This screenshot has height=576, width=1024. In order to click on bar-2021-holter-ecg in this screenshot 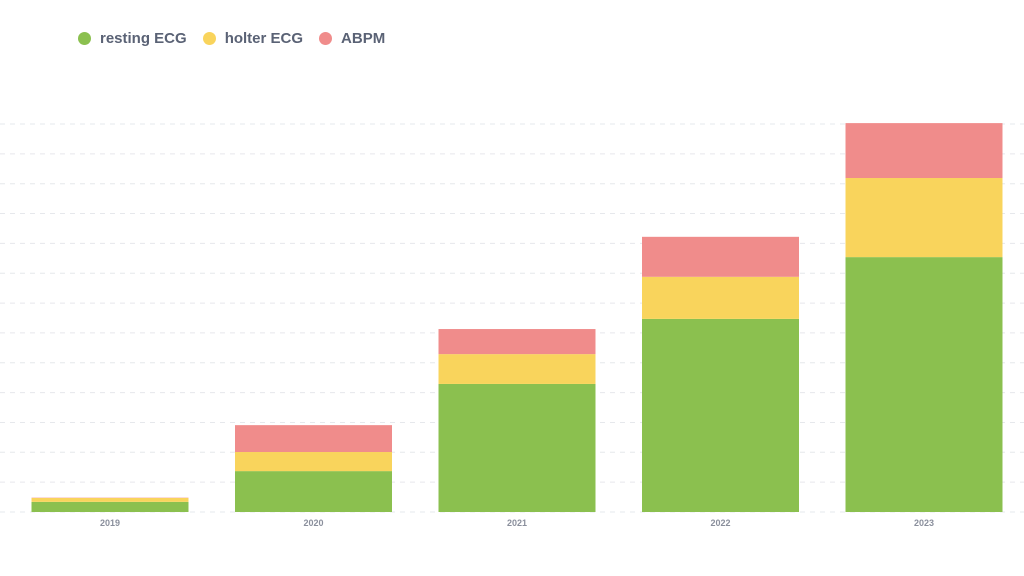, I will do `click(517, 369)`.